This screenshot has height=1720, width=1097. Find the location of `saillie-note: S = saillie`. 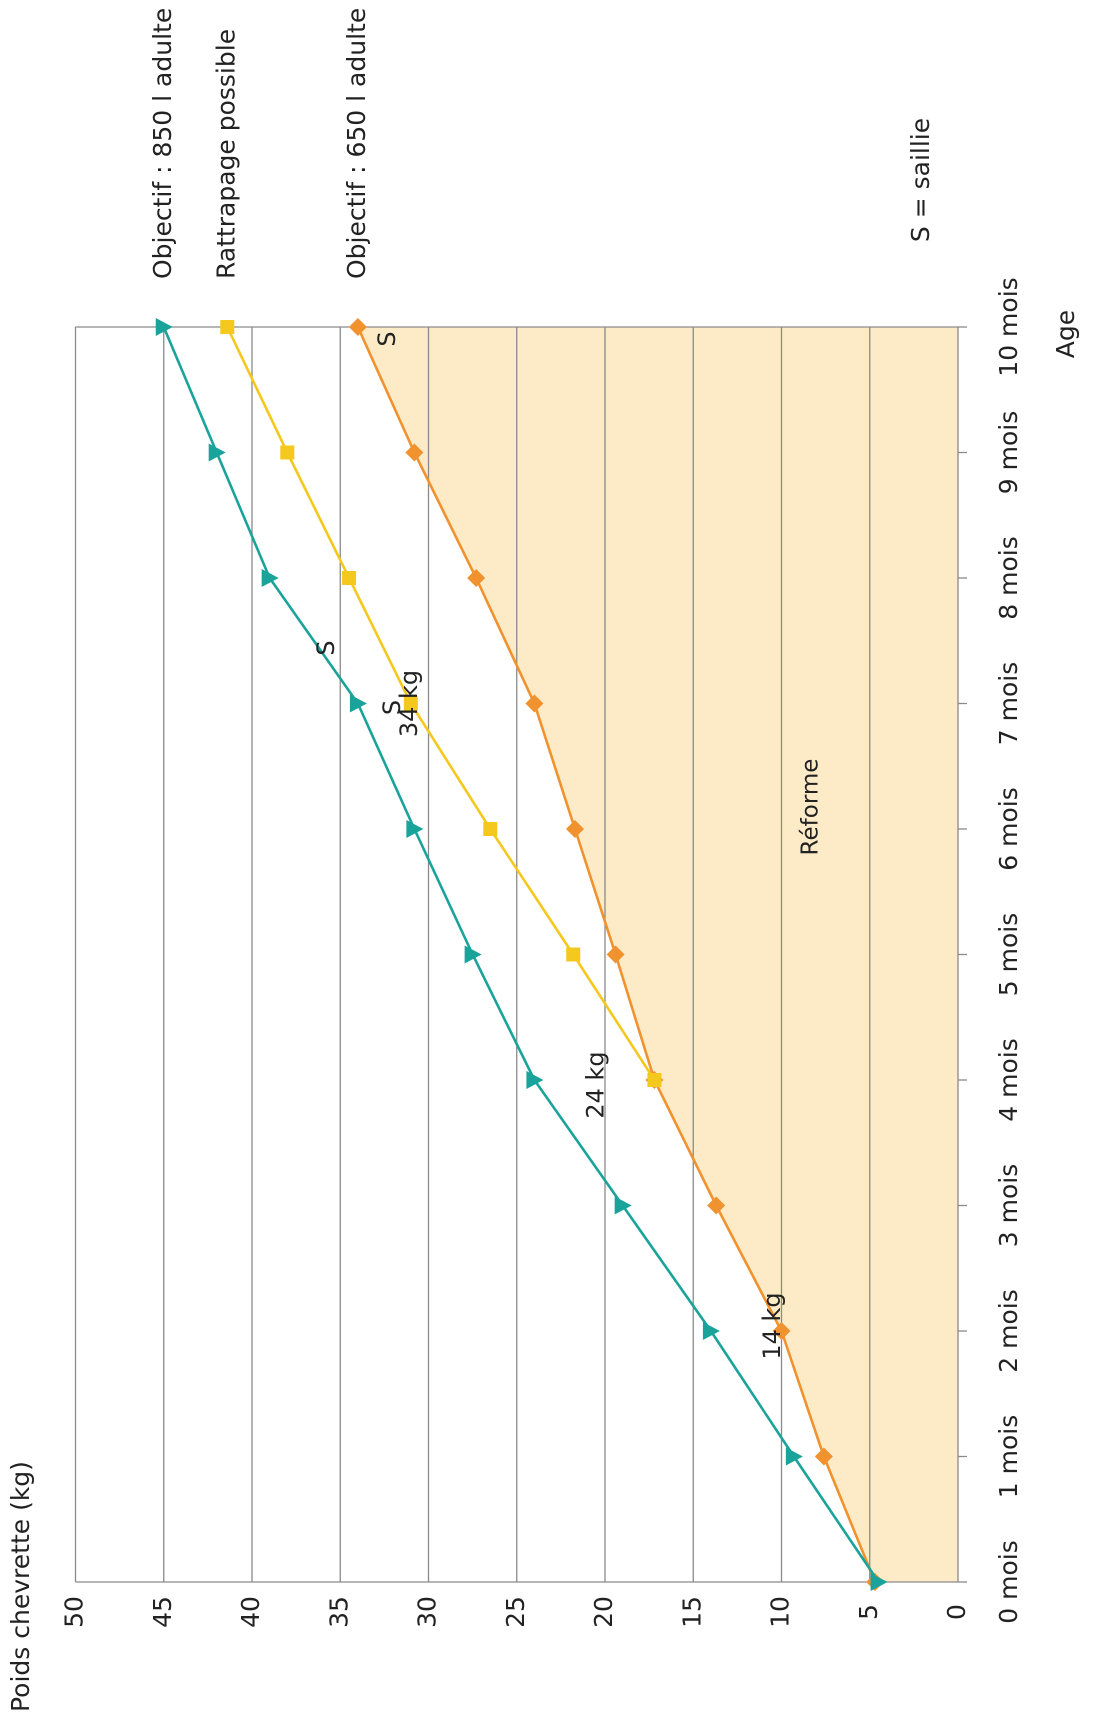

saillie-note: S = saillie is located at coordinates (920, 180).